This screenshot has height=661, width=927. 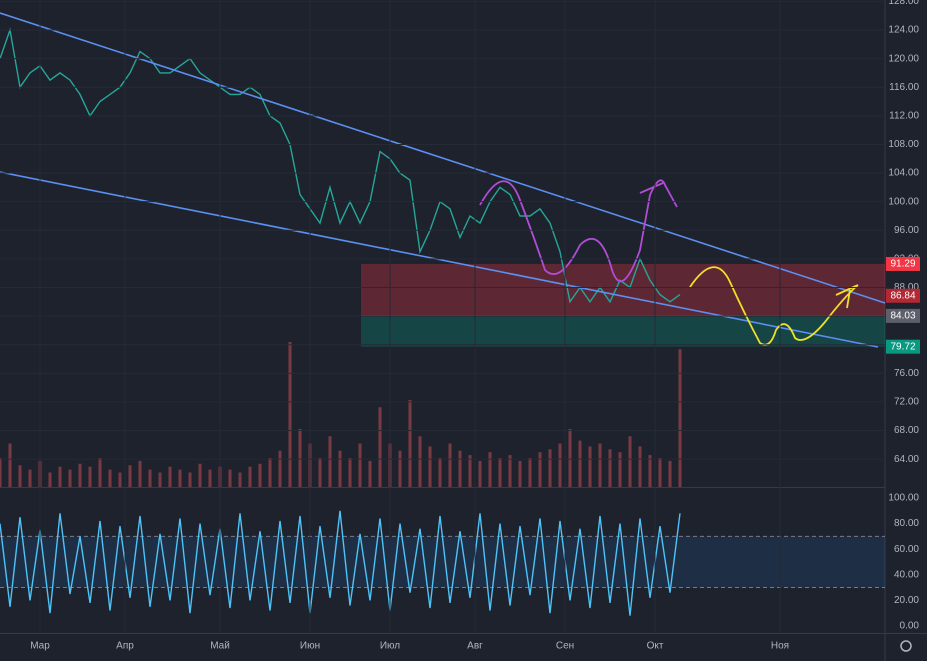 I want to click on price-label: 79.72, so click(x=902, y=346).